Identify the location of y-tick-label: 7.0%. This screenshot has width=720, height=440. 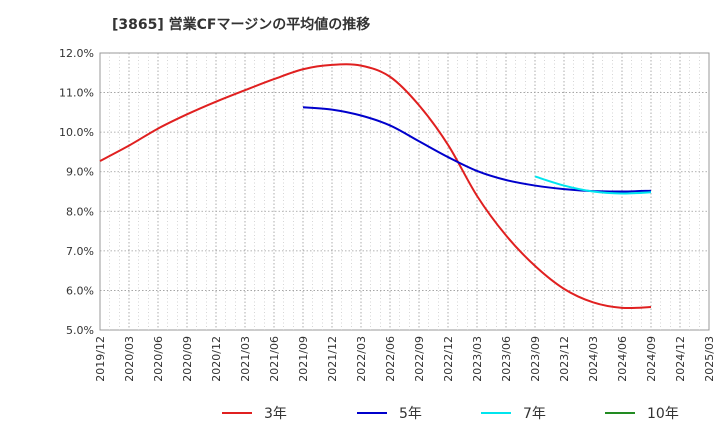
(80, 251).